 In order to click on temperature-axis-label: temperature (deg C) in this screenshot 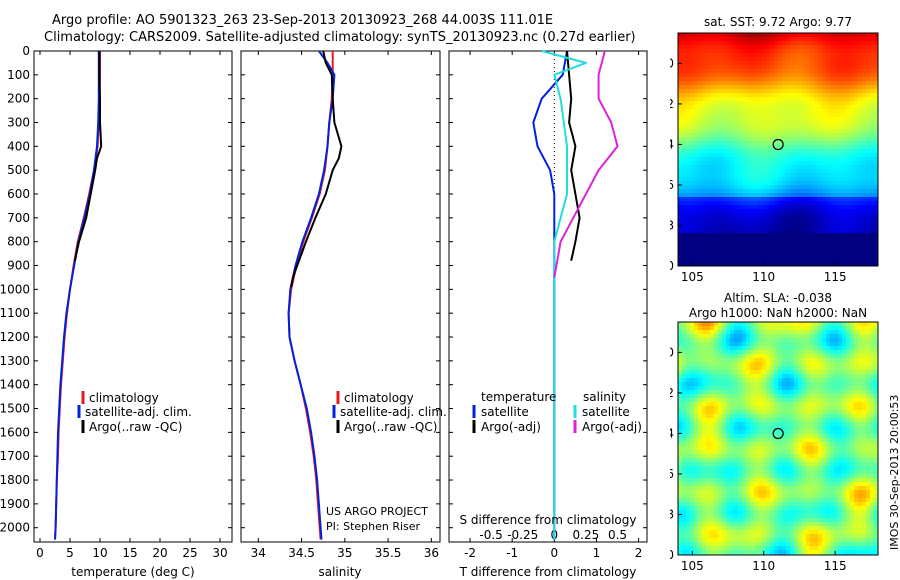, I will do `click(132, 572)`.